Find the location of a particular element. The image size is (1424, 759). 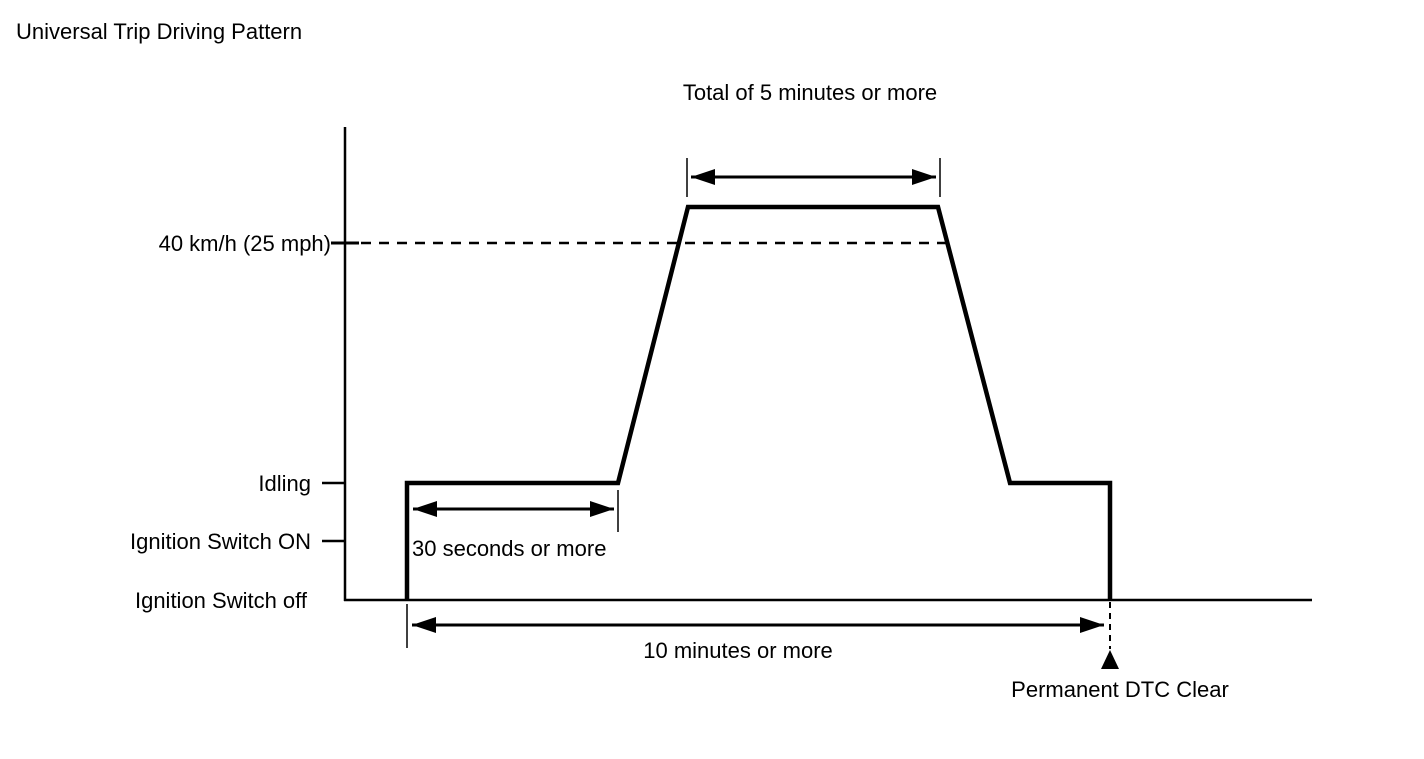

page-title: Universal Trip Driving Pattern is located at coordinates (159, 31).